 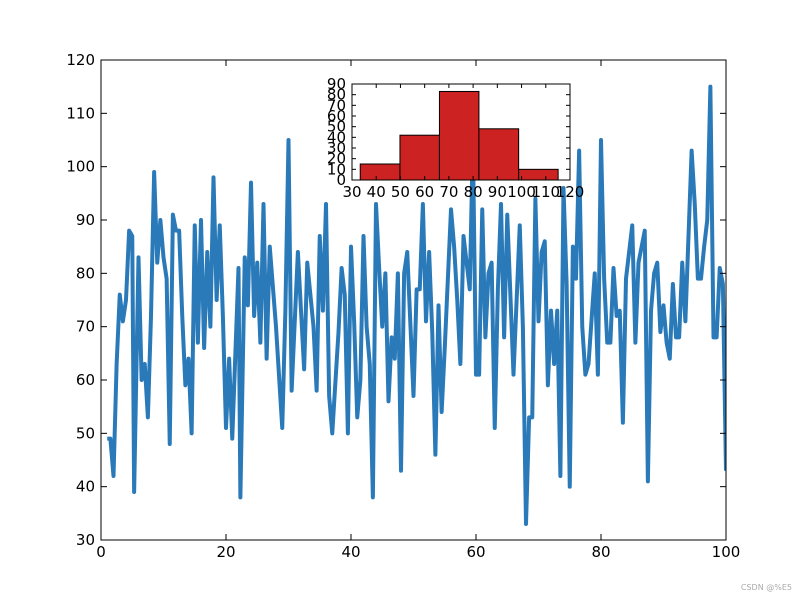 What do you see at coordinates (225, 552) in the screenshot?
I see `x-tick-label: 20` at bounding box center [225, 552].